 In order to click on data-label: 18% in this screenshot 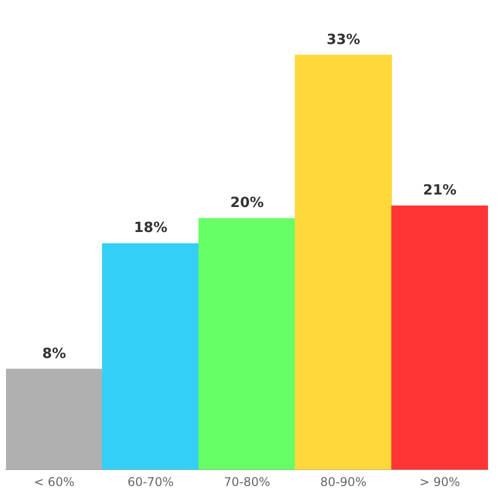, I will do `click(151, 228)`.